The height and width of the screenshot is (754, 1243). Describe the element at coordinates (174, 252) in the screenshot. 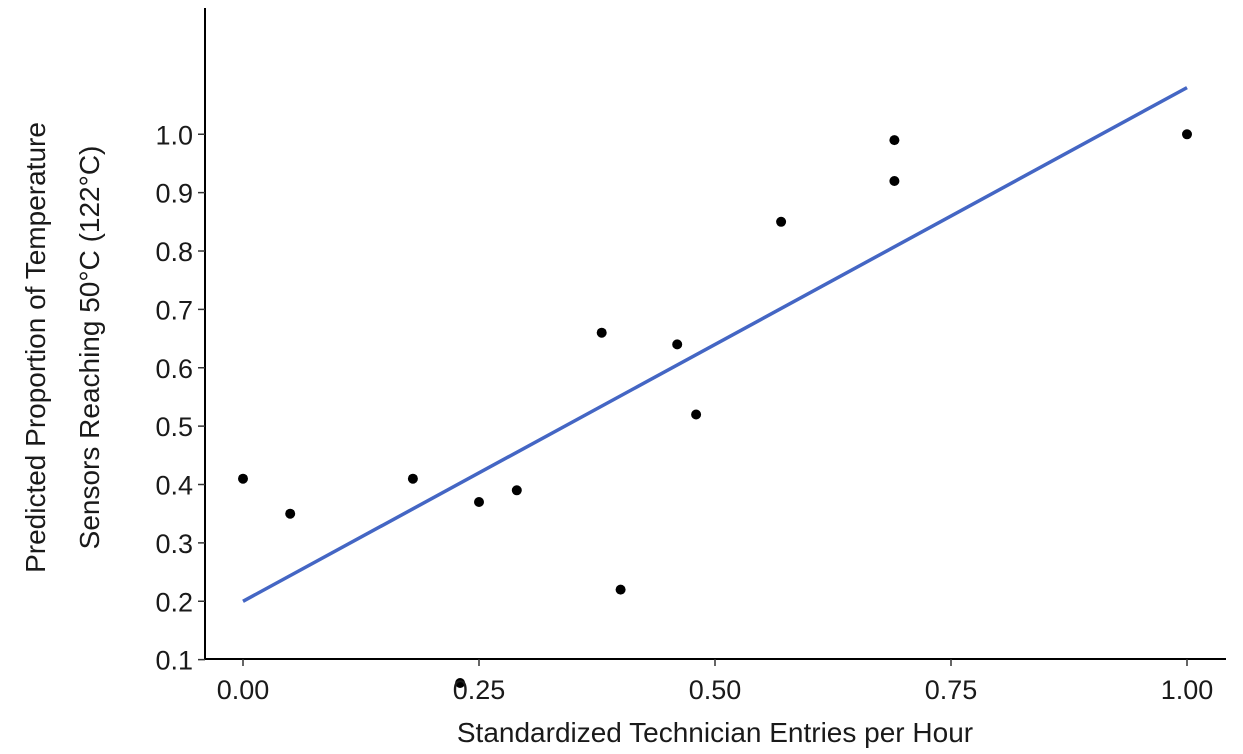

I see `y-tick-label: 0.8` at that location.